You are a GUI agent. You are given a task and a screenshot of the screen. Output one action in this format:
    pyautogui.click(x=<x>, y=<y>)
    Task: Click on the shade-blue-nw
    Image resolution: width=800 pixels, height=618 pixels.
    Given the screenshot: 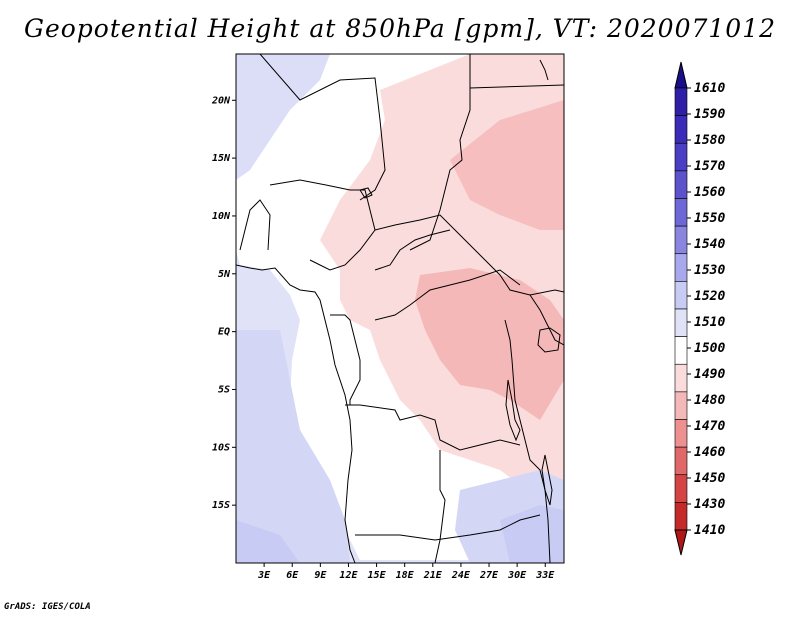 What is the action you would take?
    pyautogui.click(x=283, y=117)
    